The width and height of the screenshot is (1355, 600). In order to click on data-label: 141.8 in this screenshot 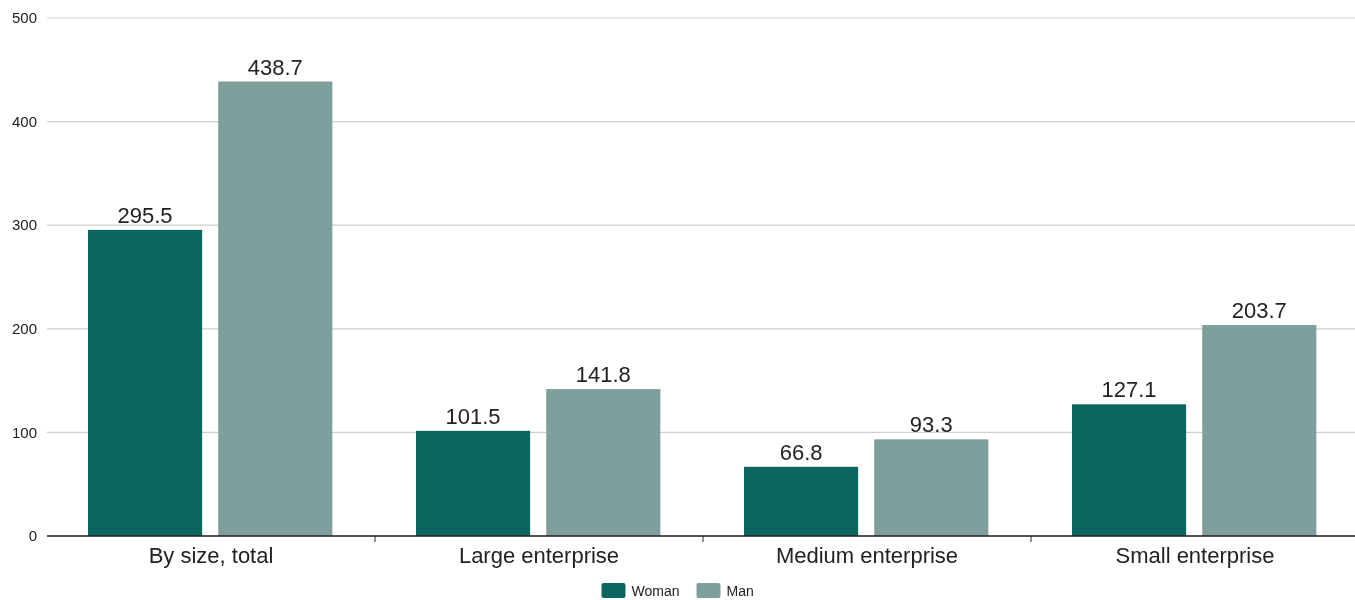, I will do `click(603, 375)`.